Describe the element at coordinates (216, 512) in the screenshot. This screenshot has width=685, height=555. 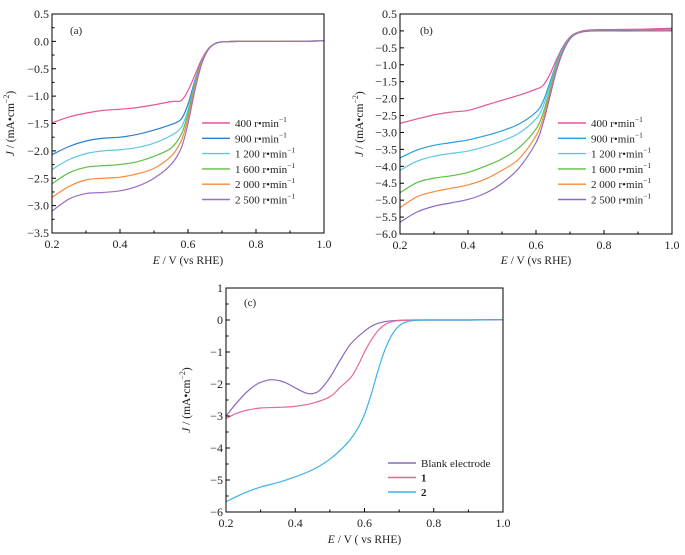
I see `y-tick-label: −6` at that location.